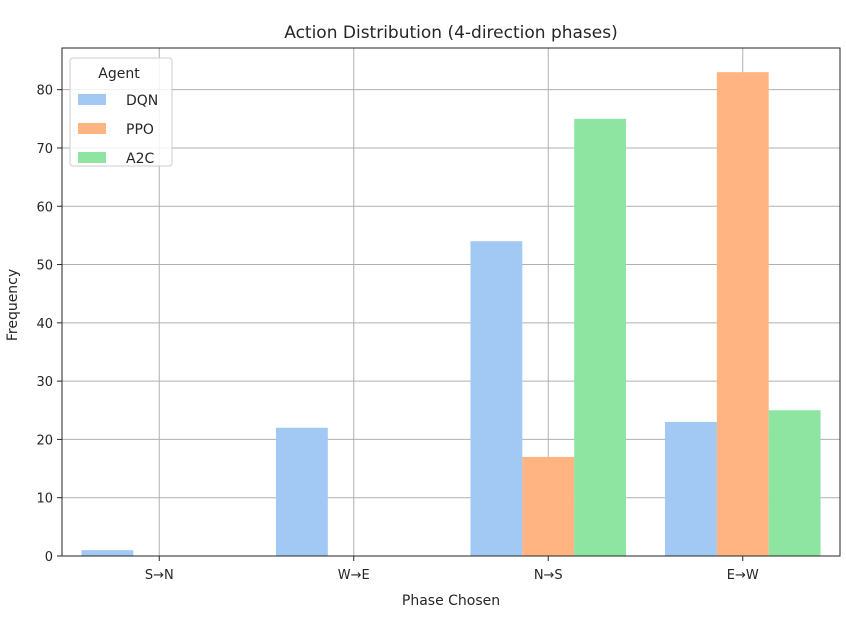 The width and height of the screenshot is (846, 619). I want to click on y-tick-label: 40, so click(44, 324).